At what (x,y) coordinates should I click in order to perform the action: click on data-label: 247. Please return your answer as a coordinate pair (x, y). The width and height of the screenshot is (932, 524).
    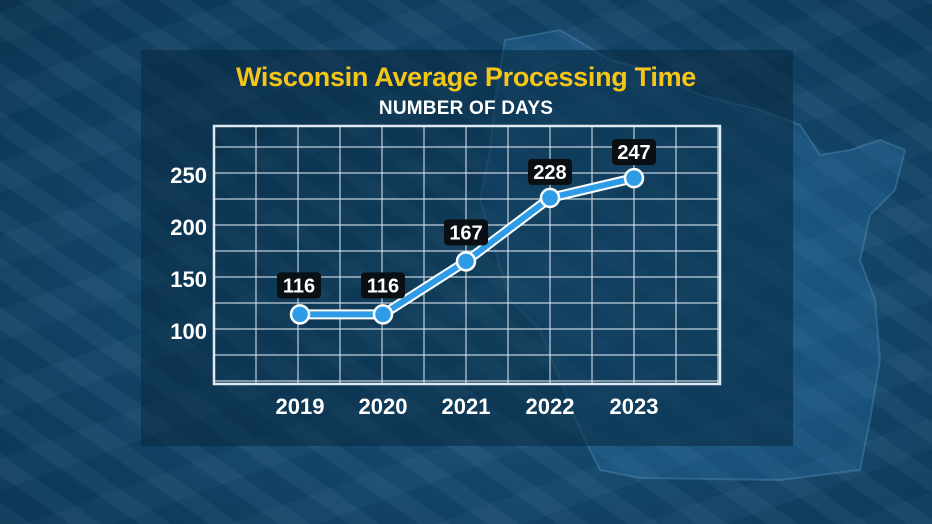
    Looking at the image, I should click on (634, 152).